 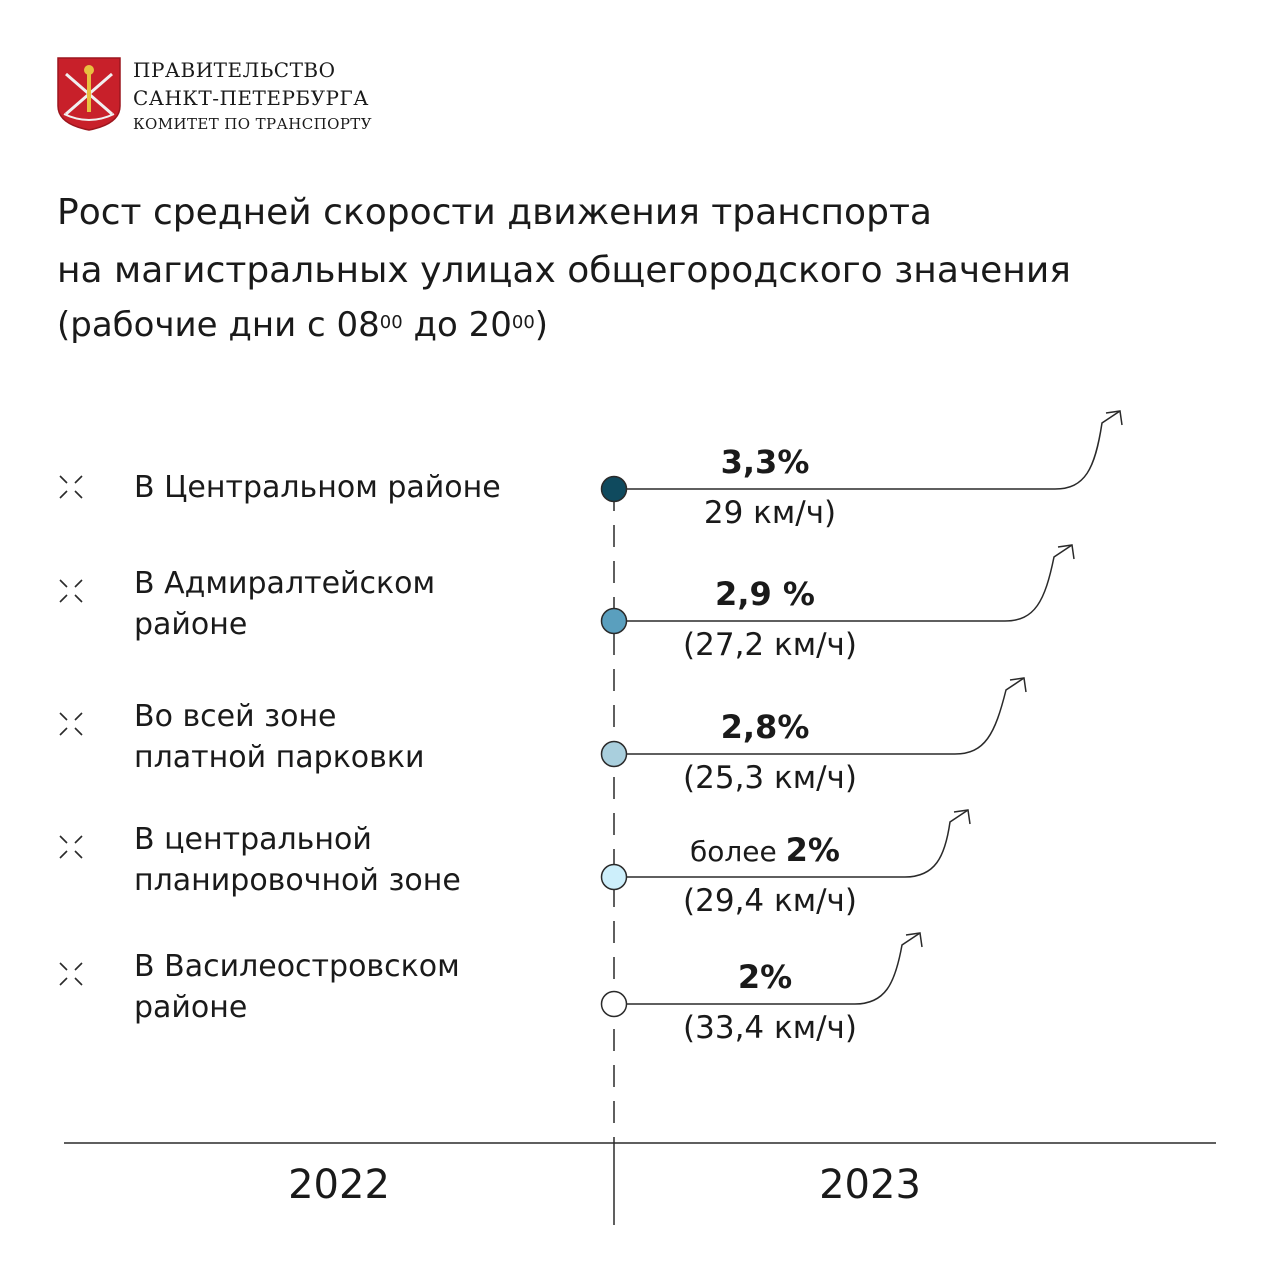 I want to click on subtitle-sup-2: 00, so click(x=523, y=322).